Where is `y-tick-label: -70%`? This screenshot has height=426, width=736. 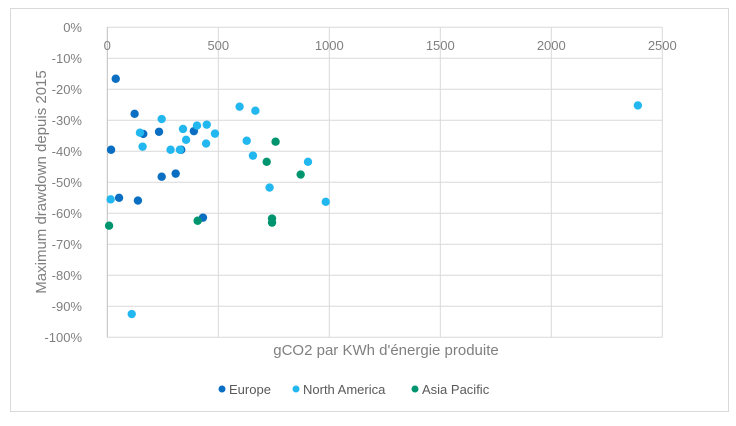 y-tick-label: -70% is located at coordinates (67, 244).